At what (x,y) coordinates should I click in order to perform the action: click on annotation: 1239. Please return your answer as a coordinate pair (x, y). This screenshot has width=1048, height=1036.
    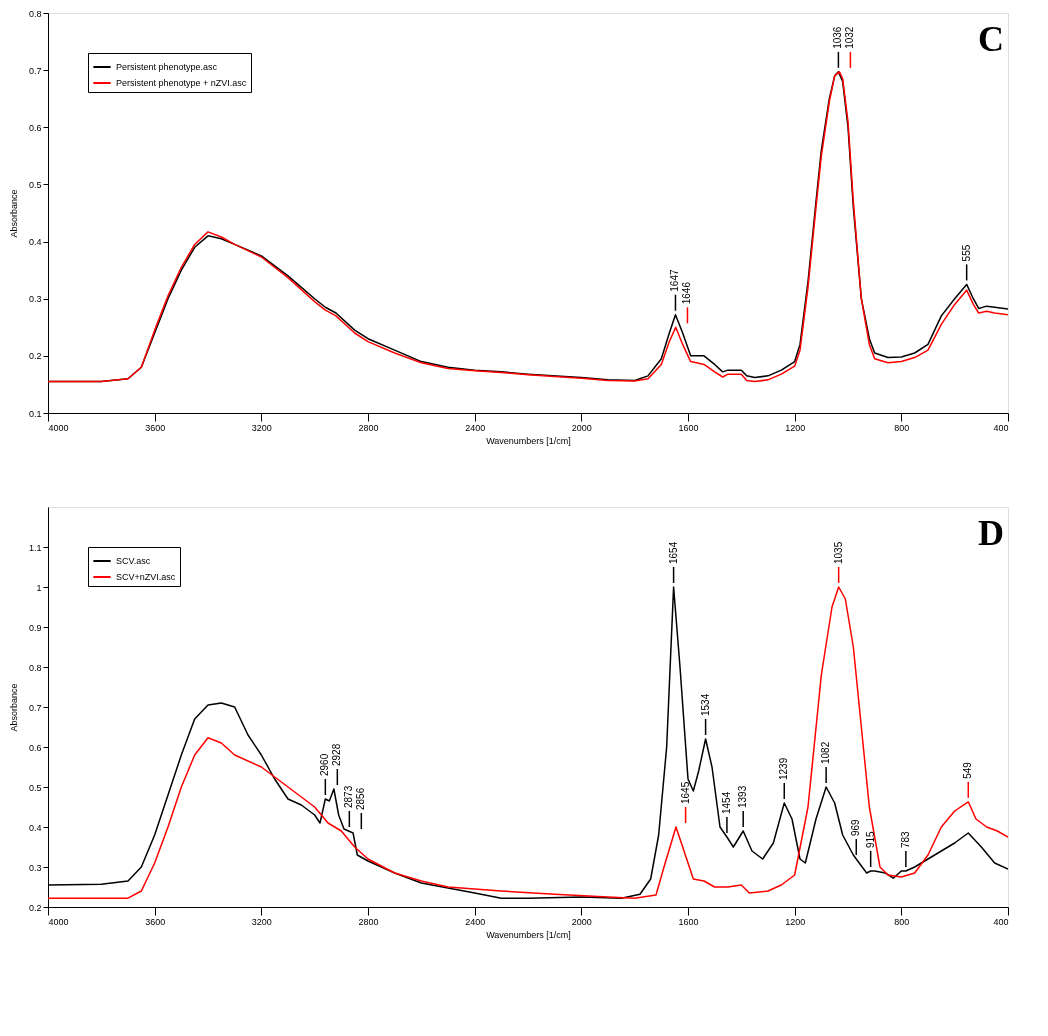
    Looking at the image, I should click on (784, 768).